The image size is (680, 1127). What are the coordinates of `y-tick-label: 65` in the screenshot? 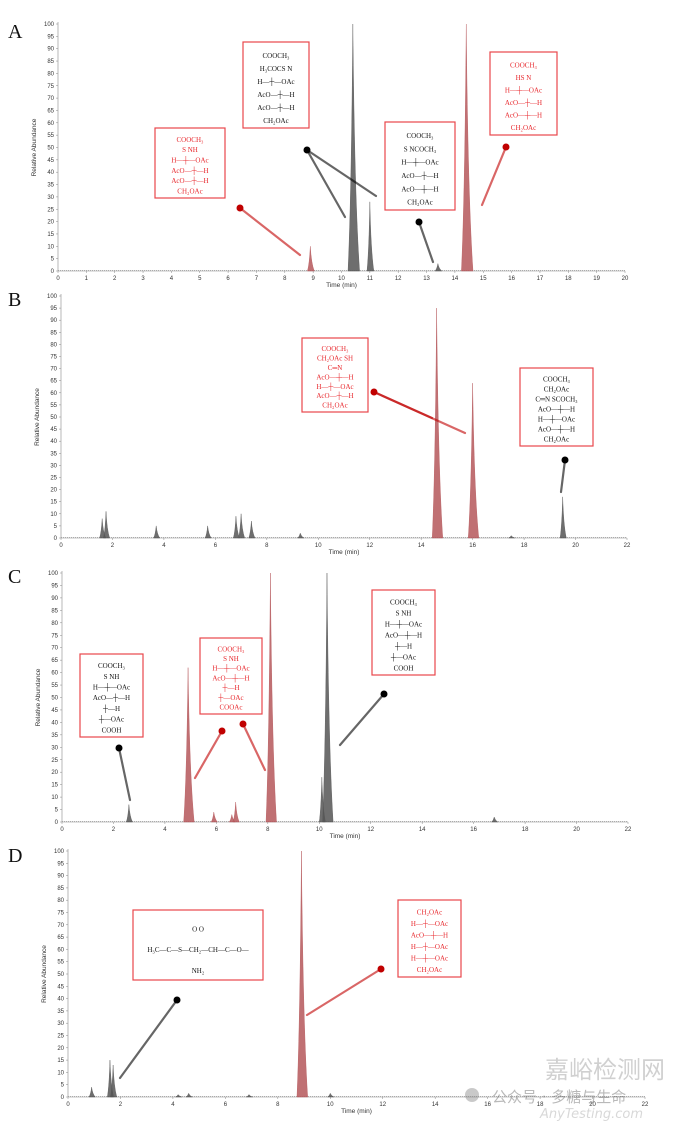 It's located at (50, 111).